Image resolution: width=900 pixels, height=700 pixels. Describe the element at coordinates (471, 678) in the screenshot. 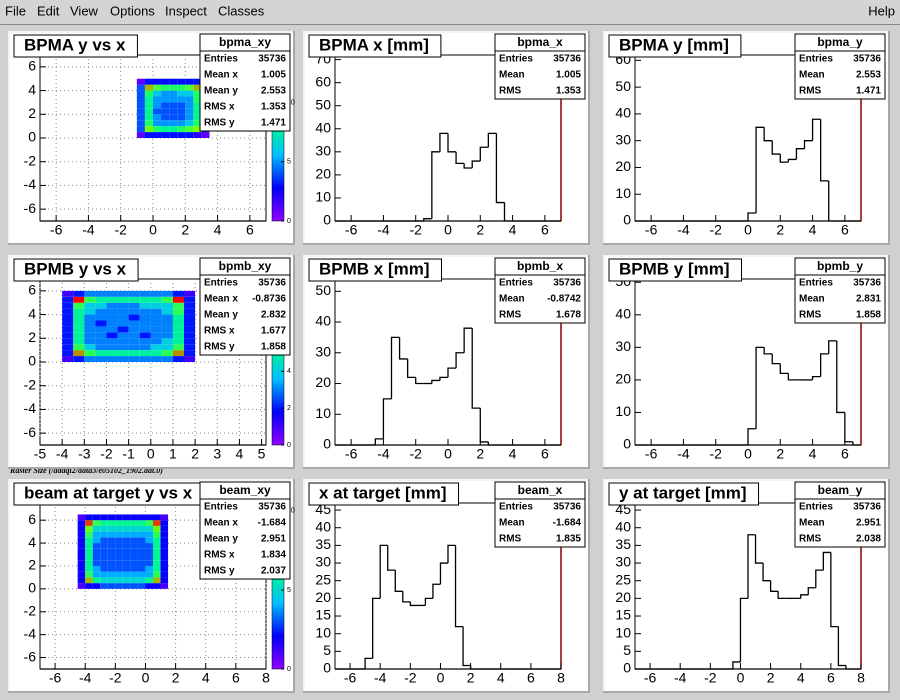

I see `x-tick-label: 2` at that location.